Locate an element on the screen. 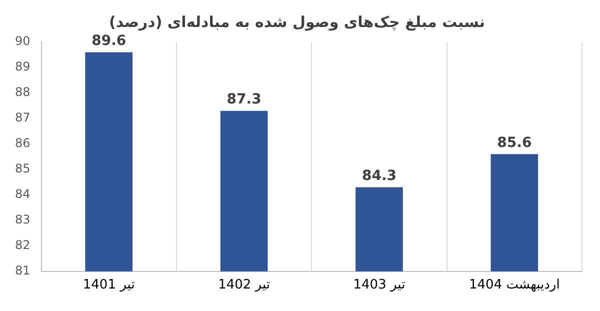 This screenshot has width=600, height=311. y-tick-label: 85 is located at coordinates (22, 169).